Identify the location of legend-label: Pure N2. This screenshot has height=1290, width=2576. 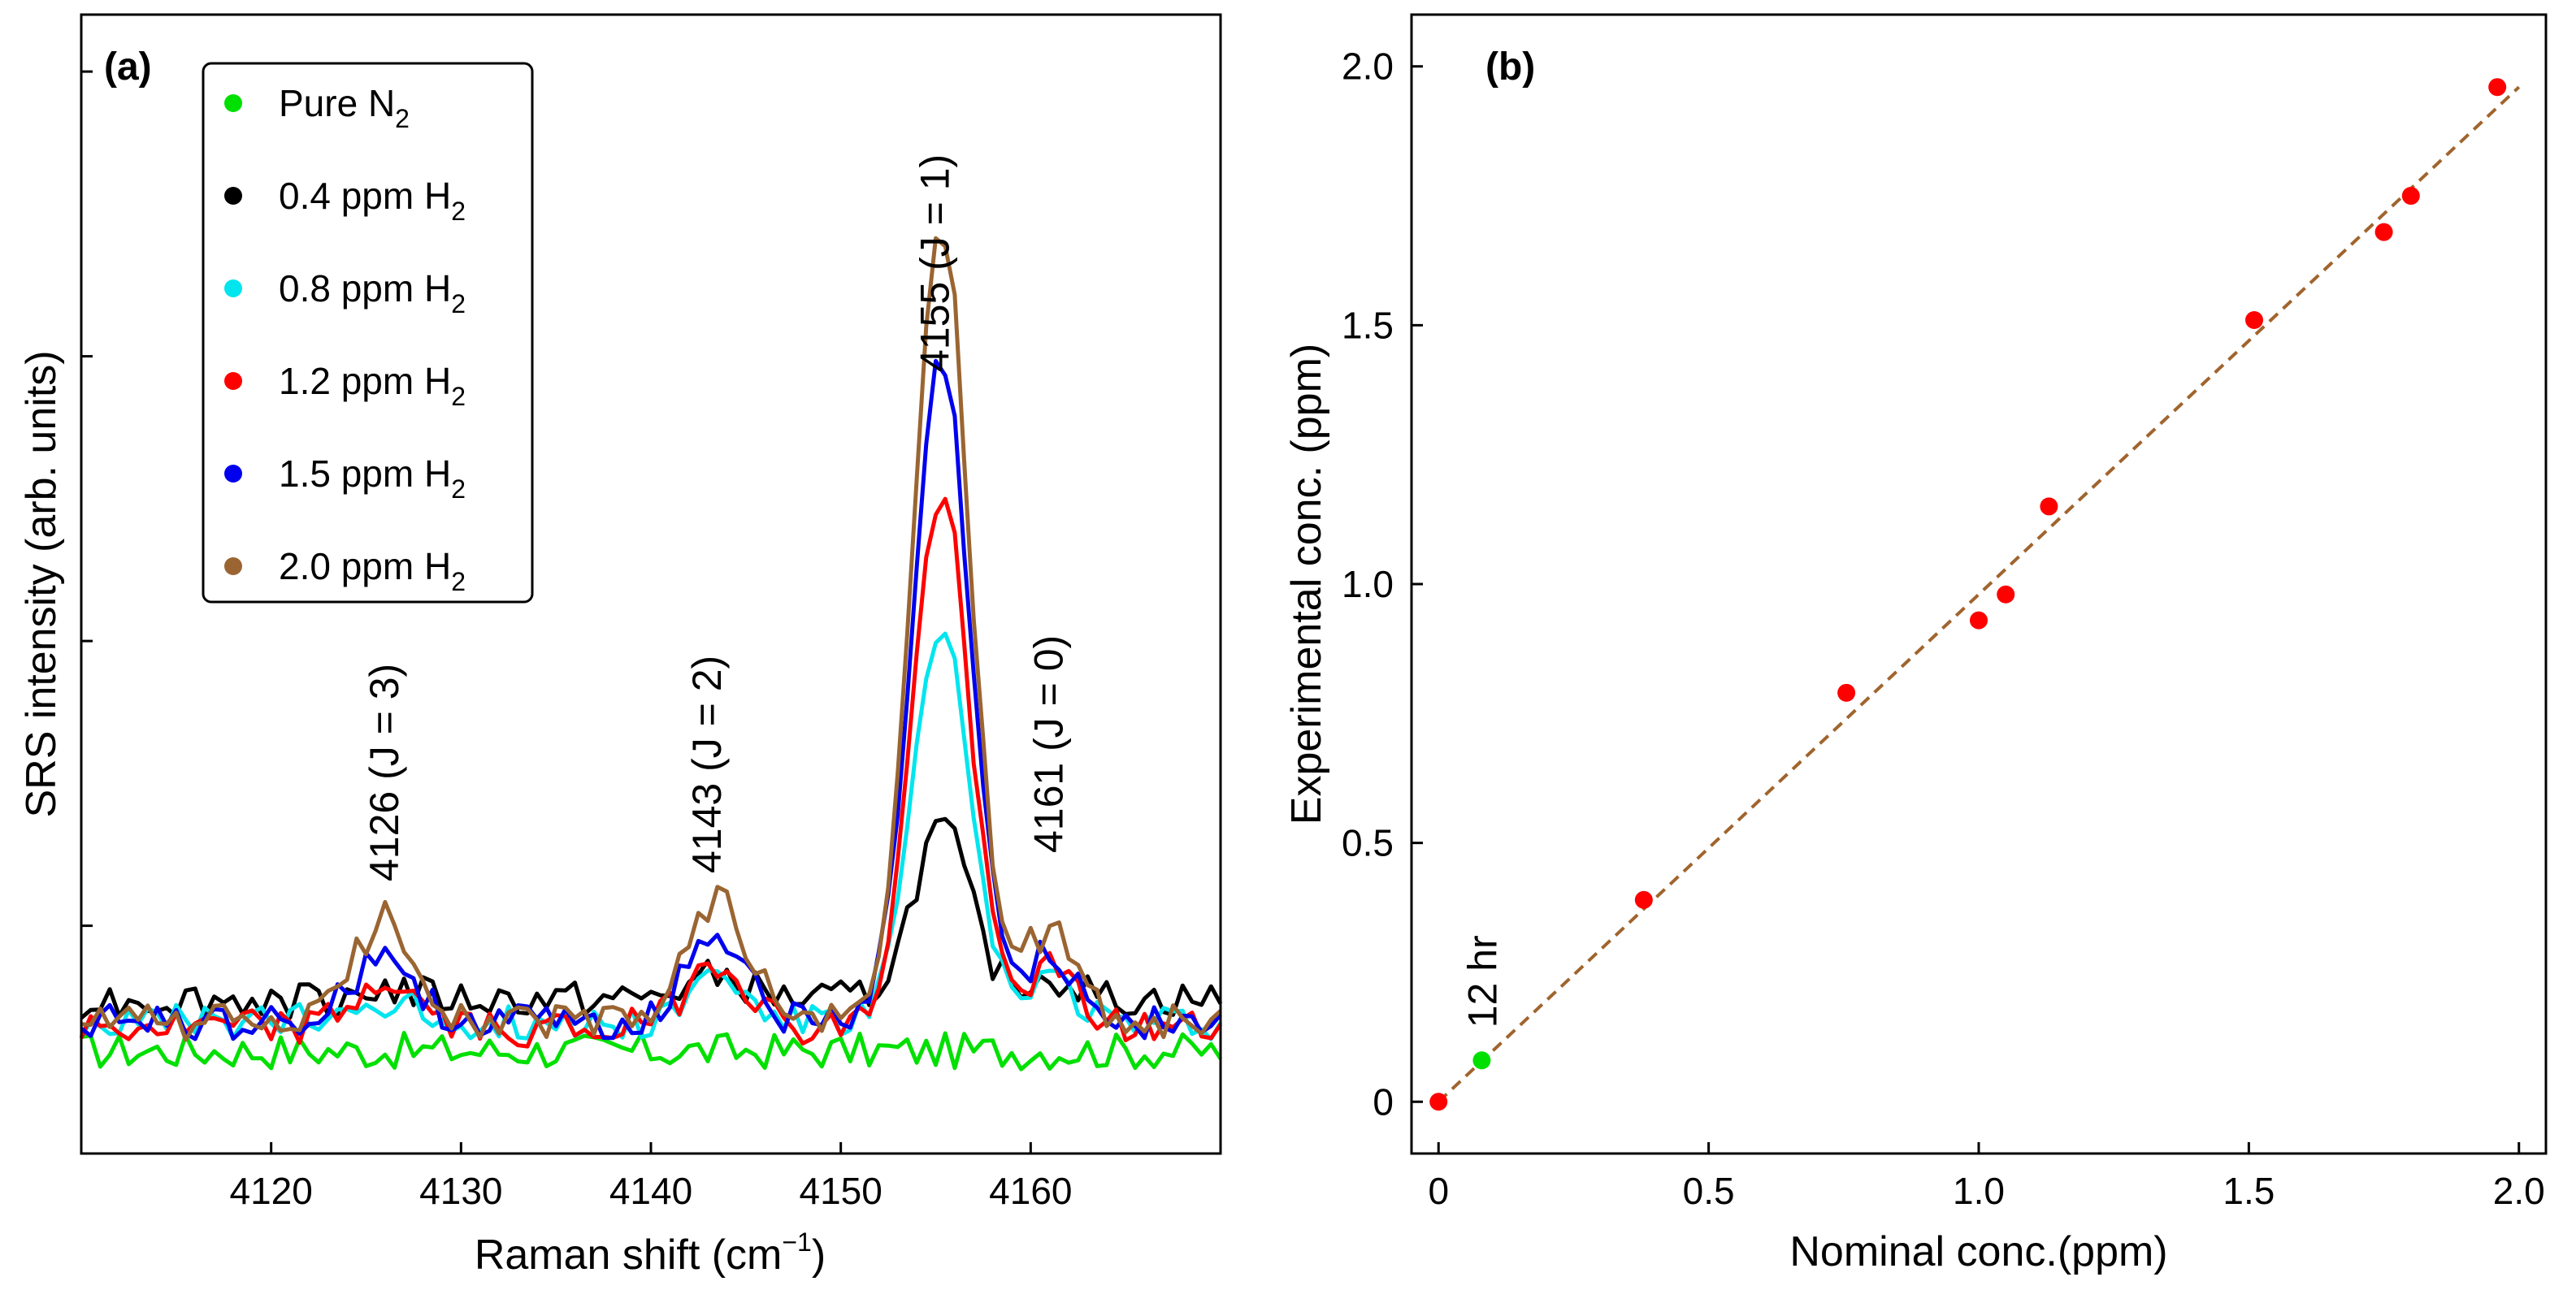
(344, 108).